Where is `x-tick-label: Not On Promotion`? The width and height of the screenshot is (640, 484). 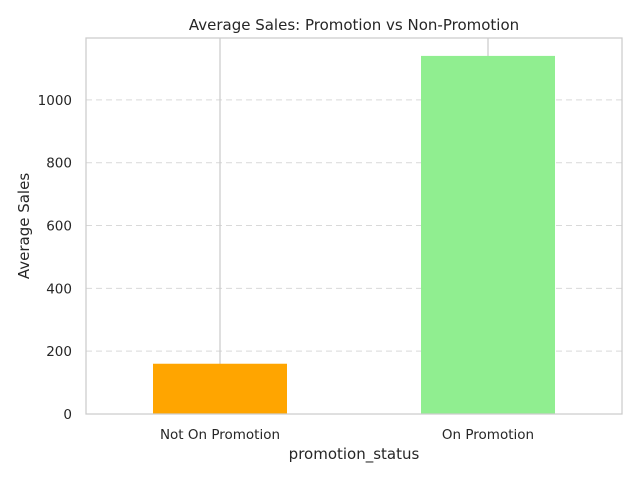
x-tick-label: Not On Promotion is located at coordinates (220, 435).